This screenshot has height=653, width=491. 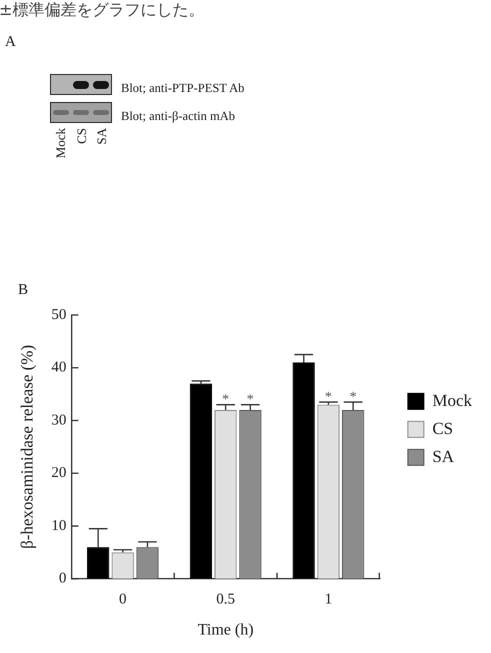 I want to click on legend-label: Mock, so click(x=452, y=400).